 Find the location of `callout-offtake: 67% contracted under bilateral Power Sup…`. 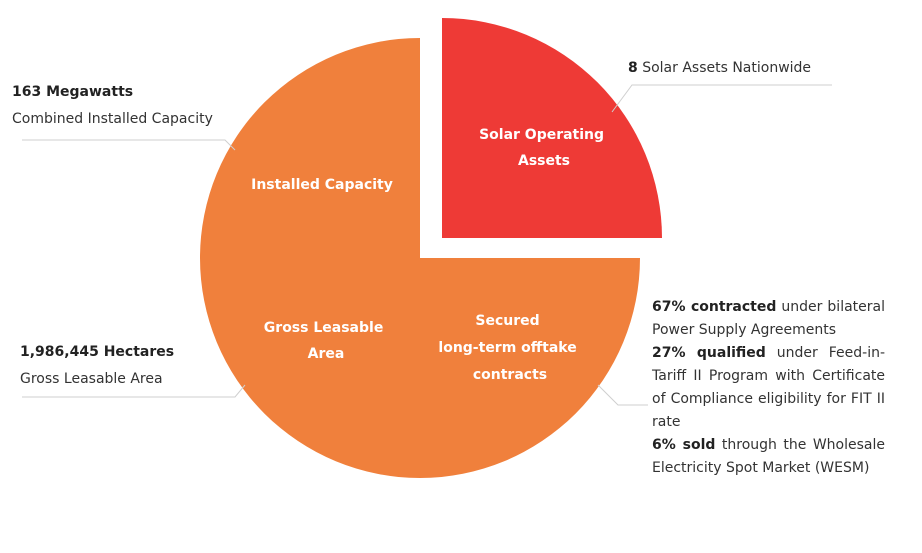

callout-offtake: 67% contracted under bilateral Power Sup… is located at coordinates (768, 388).